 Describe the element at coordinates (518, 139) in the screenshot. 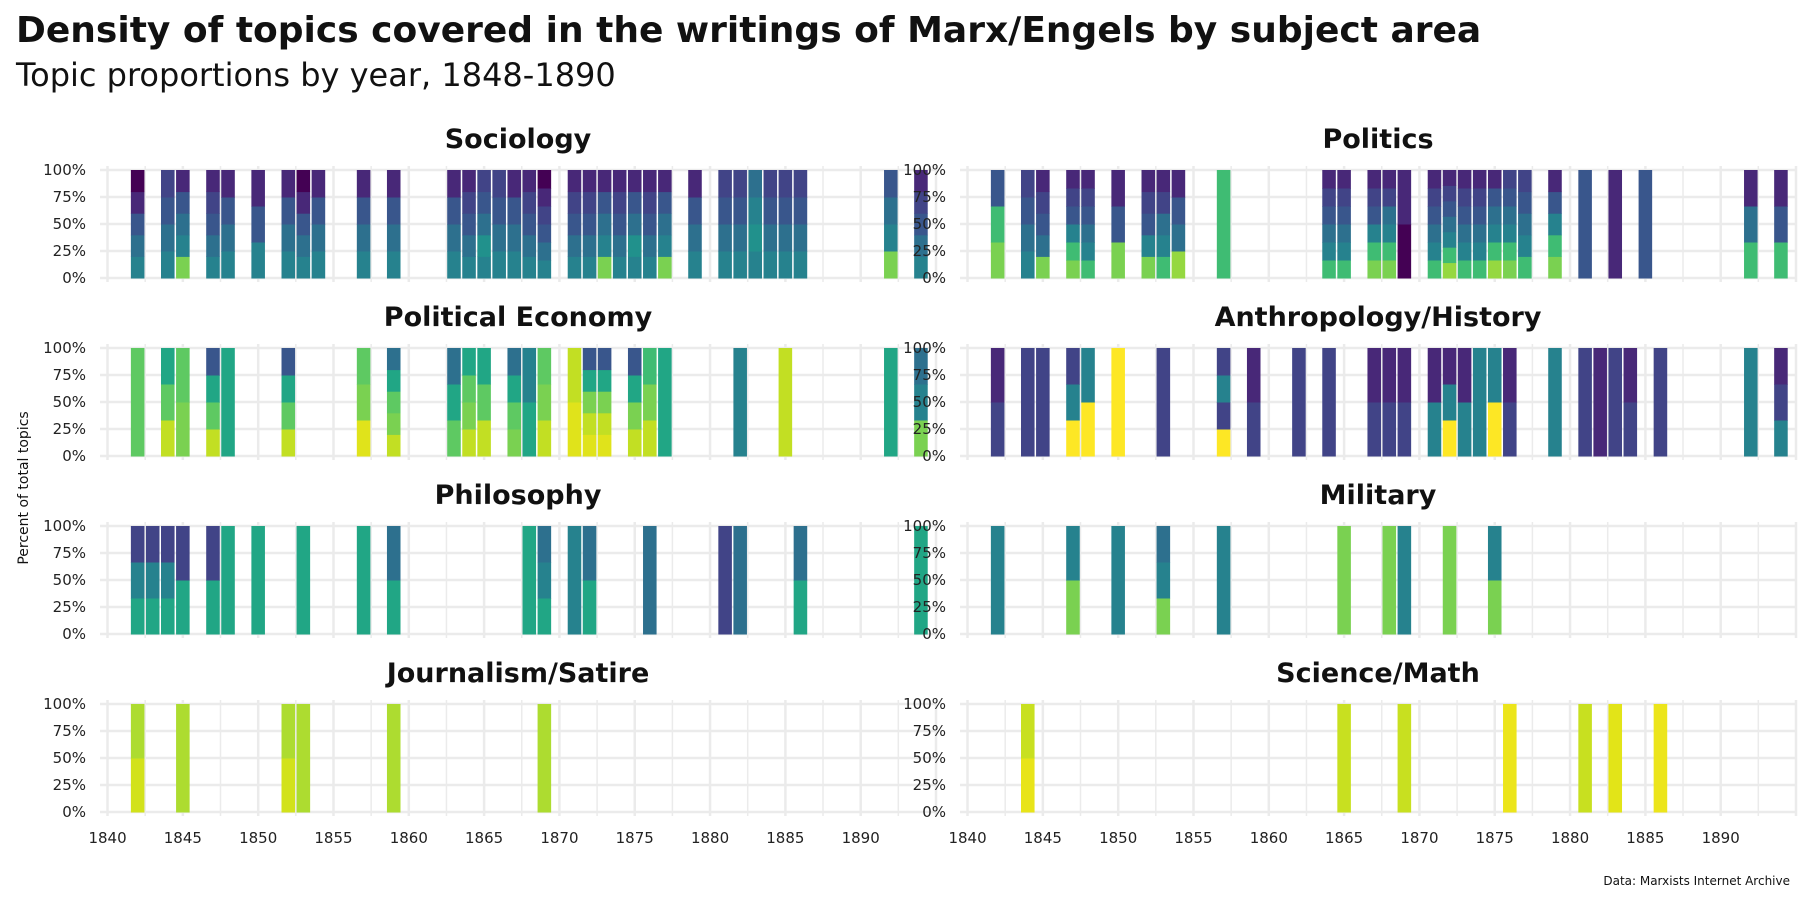

I see `panel-title: Sociology` at that location.